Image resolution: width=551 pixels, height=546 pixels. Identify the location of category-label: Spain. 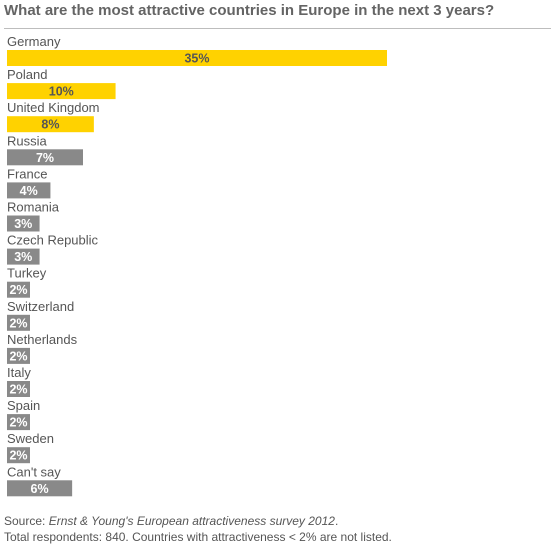
(23, 405).